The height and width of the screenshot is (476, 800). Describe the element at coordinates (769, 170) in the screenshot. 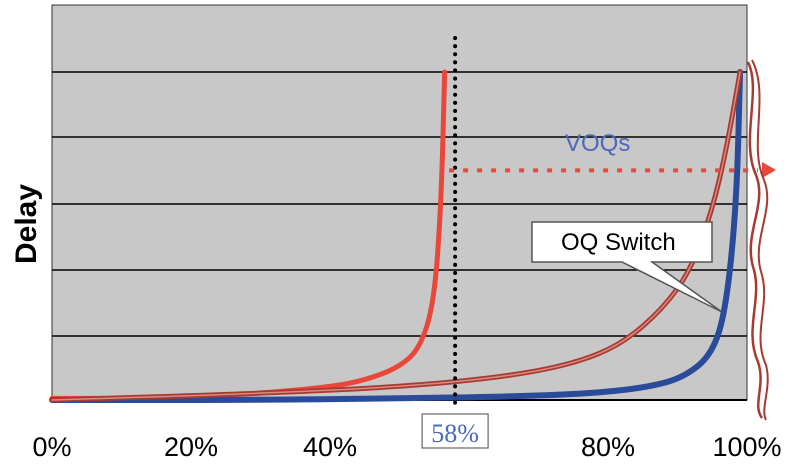

I see `voq-arrow-head` at that location.